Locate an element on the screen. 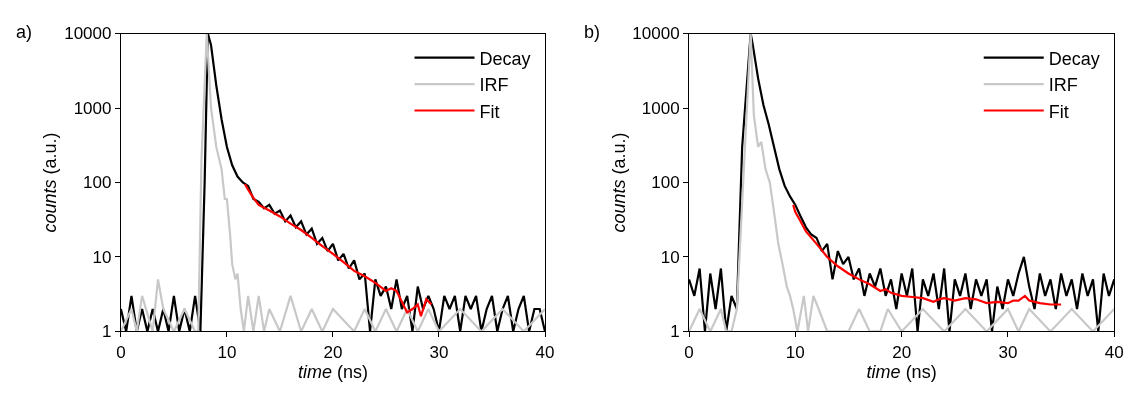 The image size is (1139, 412). chart-title: b) is located at coordinates (592, 32).